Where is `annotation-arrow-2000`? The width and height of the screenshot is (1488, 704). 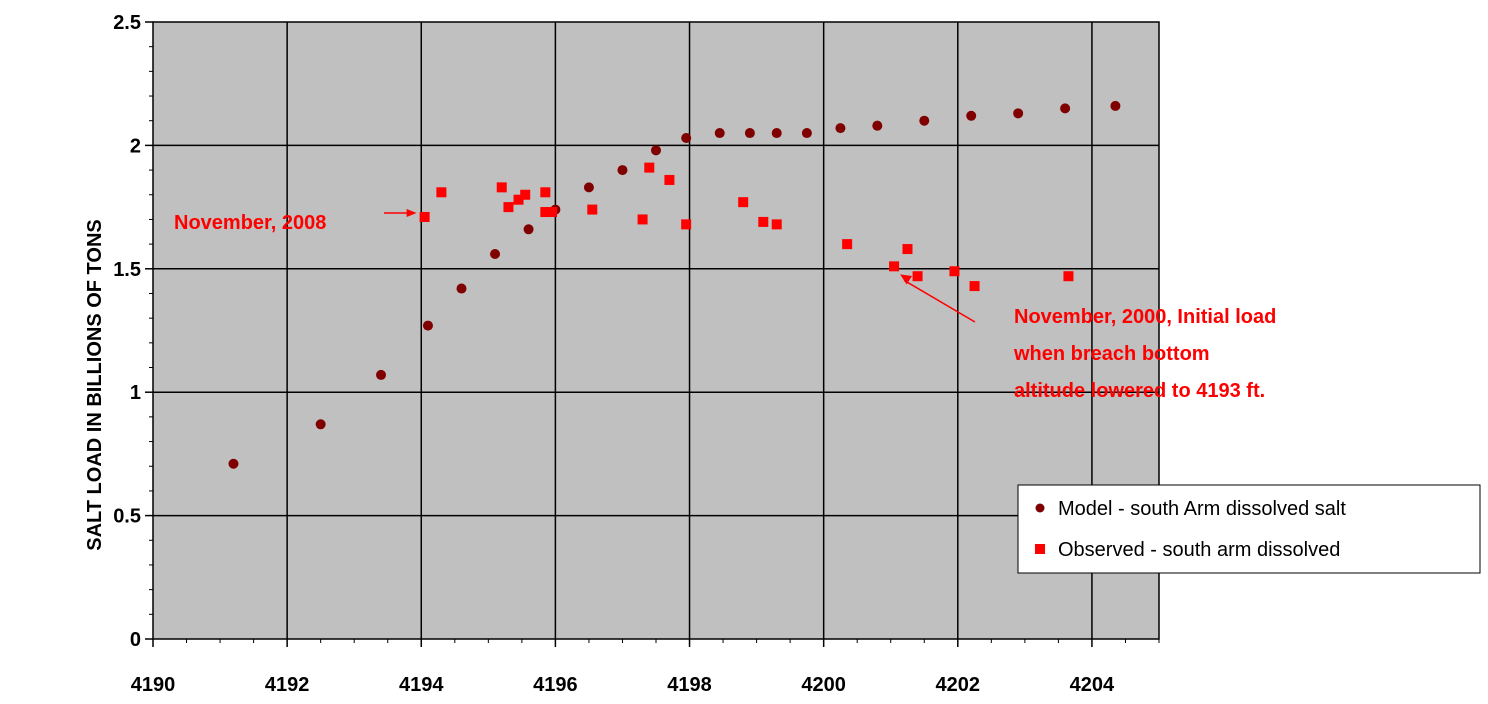
annotation-arrow-2000 is located at coordinates (939, 301).